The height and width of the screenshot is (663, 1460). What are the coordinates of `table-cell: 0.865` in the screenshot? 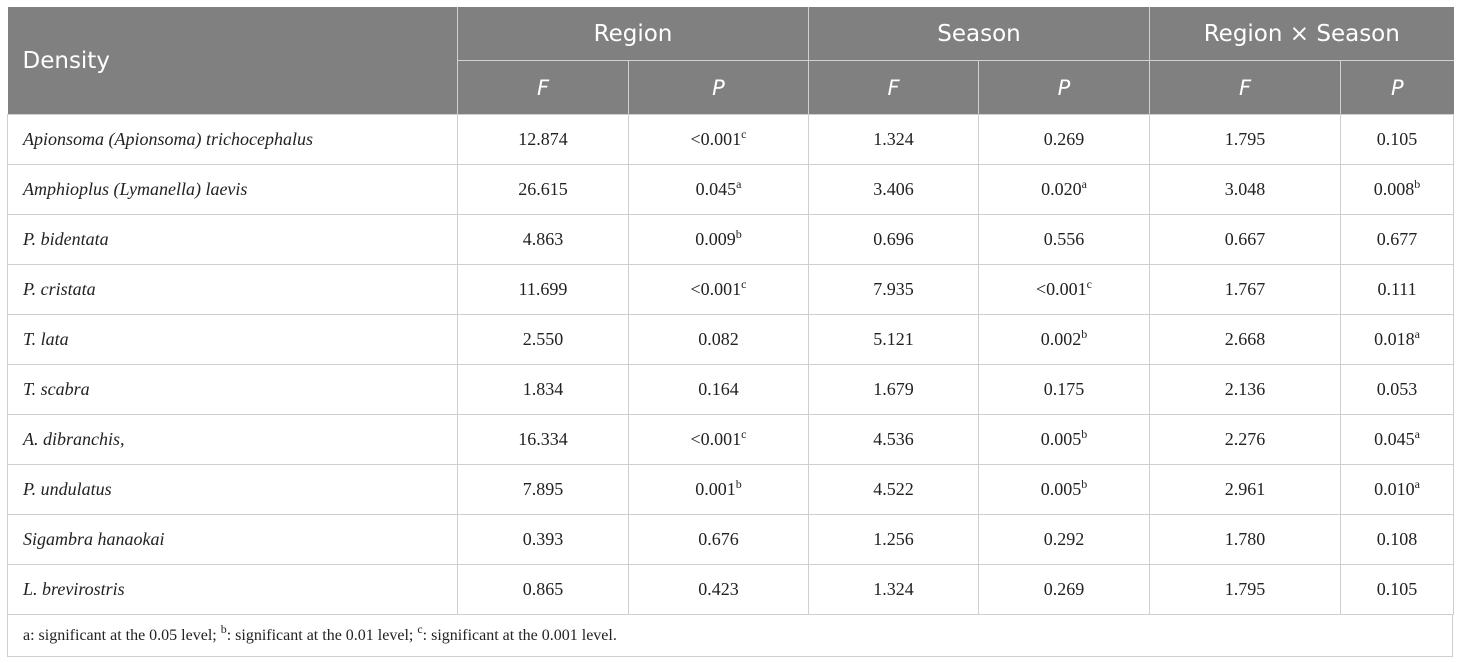 It's located at (543, 589).